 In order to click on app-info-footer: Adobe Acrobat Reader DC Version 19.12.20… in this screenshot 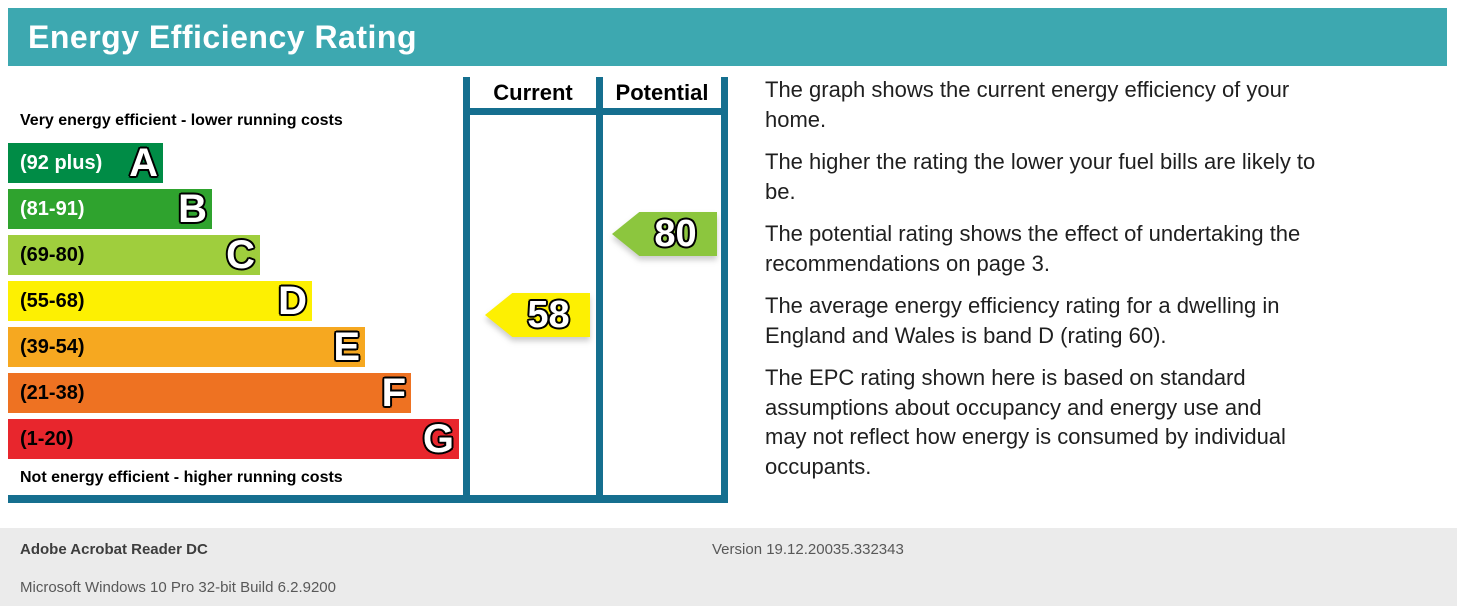, I will do `click(728, 567)`.